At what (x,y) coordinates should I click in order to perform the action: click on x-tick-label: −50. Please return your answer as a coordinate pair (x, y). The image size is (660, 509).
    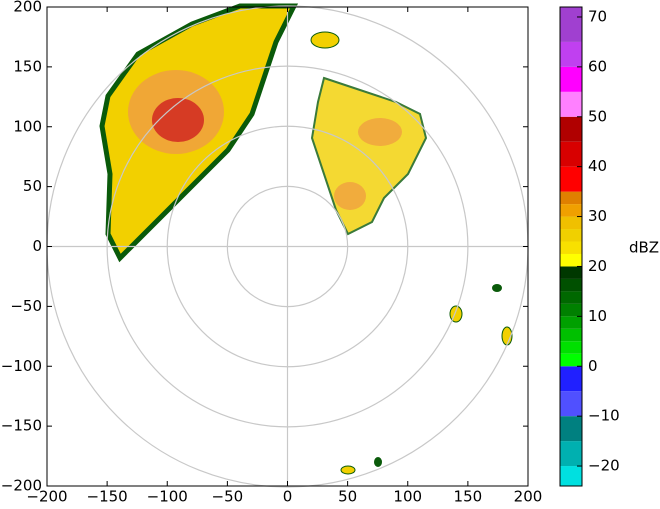
    Looking at the image, I should click on (228, 497).